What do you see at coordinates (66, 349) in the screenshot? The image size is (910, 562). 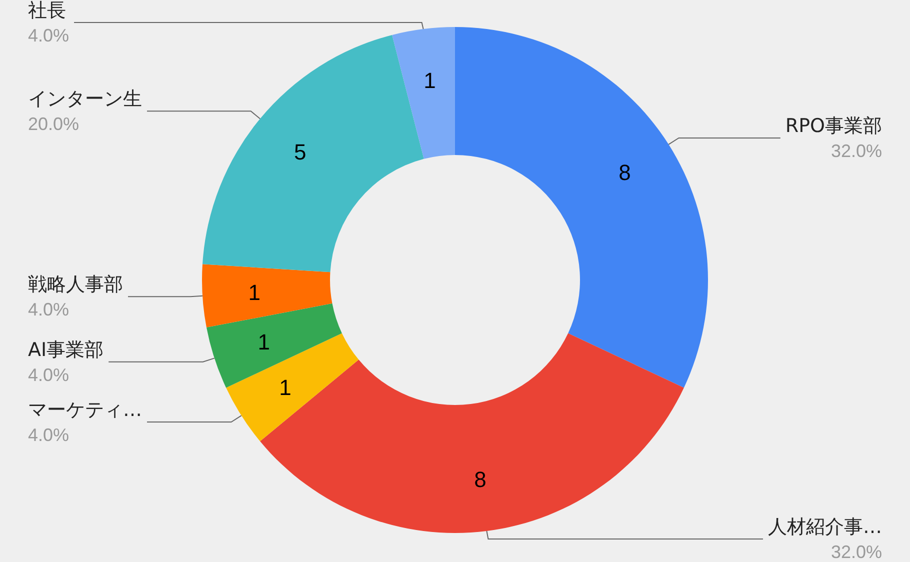 I see `slice-label: AI事業部` at bounding box center [66, 349].